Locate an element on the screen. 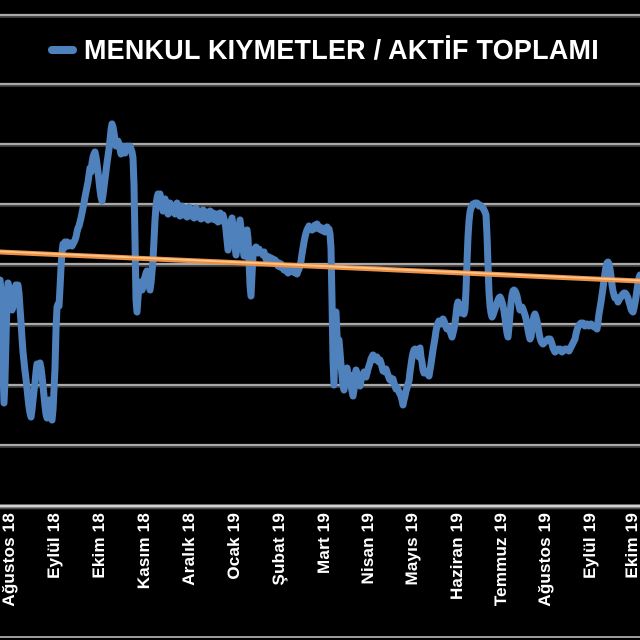 The width and height of the screenshot is (640, 640). legend-line-icon is located at coordinates (62, 50).